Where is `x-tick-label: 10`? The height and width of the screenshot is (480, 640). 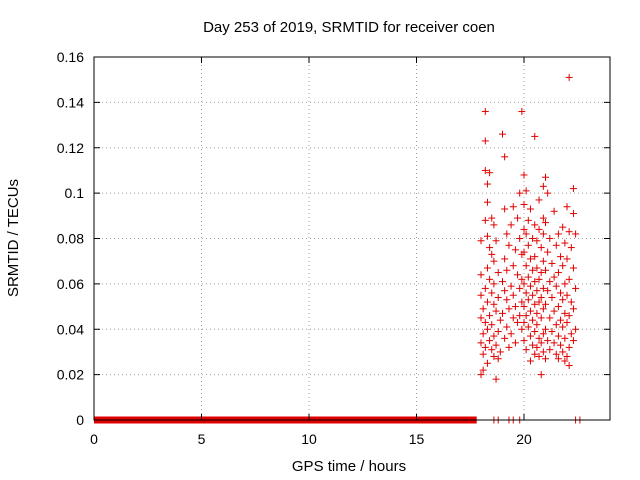 x-tick-label: 10 is located at coordinates (309, 439).